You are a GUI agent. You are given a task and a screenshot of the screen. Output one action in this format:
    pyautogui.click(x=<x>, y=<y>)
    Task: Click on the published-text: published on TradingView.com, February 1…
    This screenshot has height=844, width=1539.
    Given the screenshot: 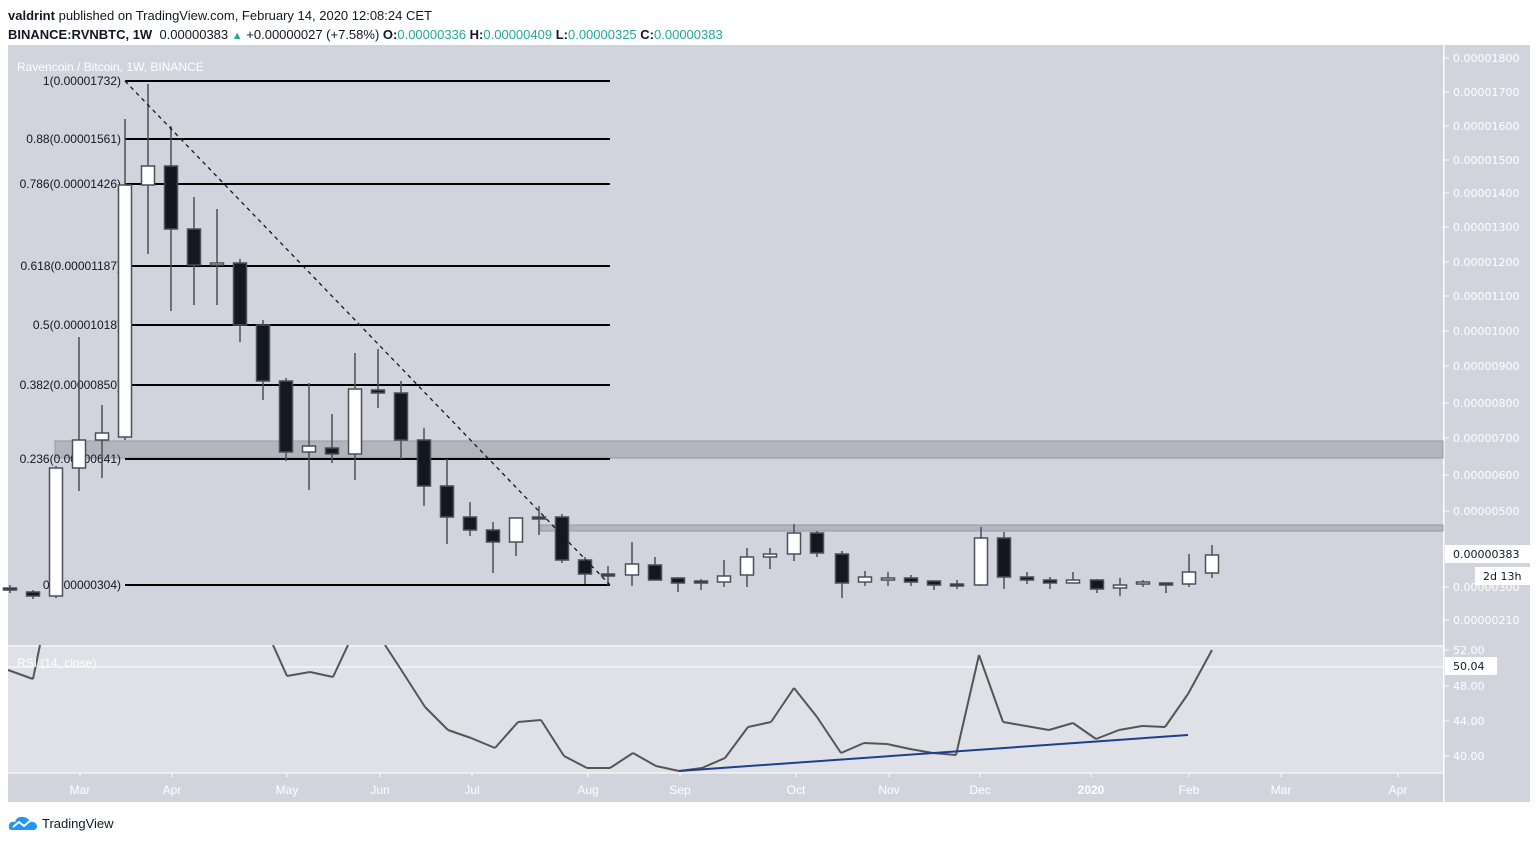 What is the action you would take?
    pyautogui.click(x=245, y=15)
    